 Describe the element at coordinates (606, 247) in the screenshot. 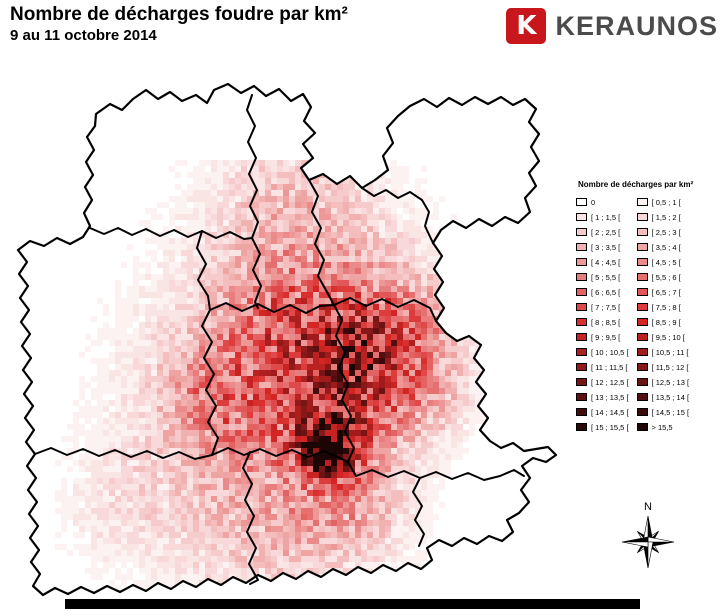

I see `legend-item-label: [ 3 ; 3,5 [` at that location.